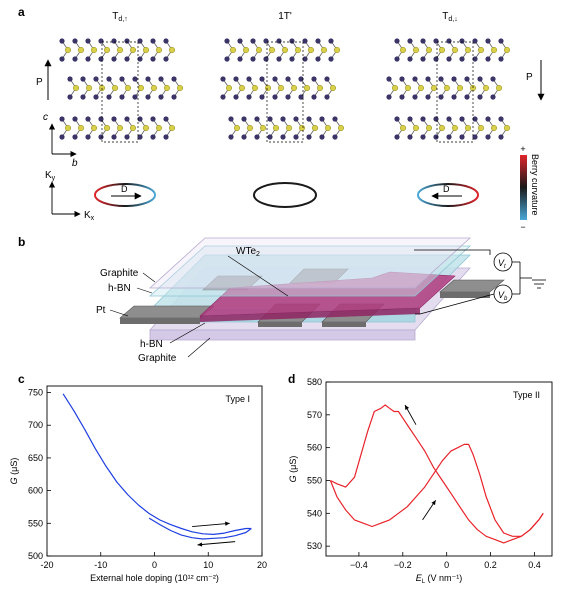 The image size is (564, 596). I want to click on crystal-structure-1t-prime, so click(282, 90).